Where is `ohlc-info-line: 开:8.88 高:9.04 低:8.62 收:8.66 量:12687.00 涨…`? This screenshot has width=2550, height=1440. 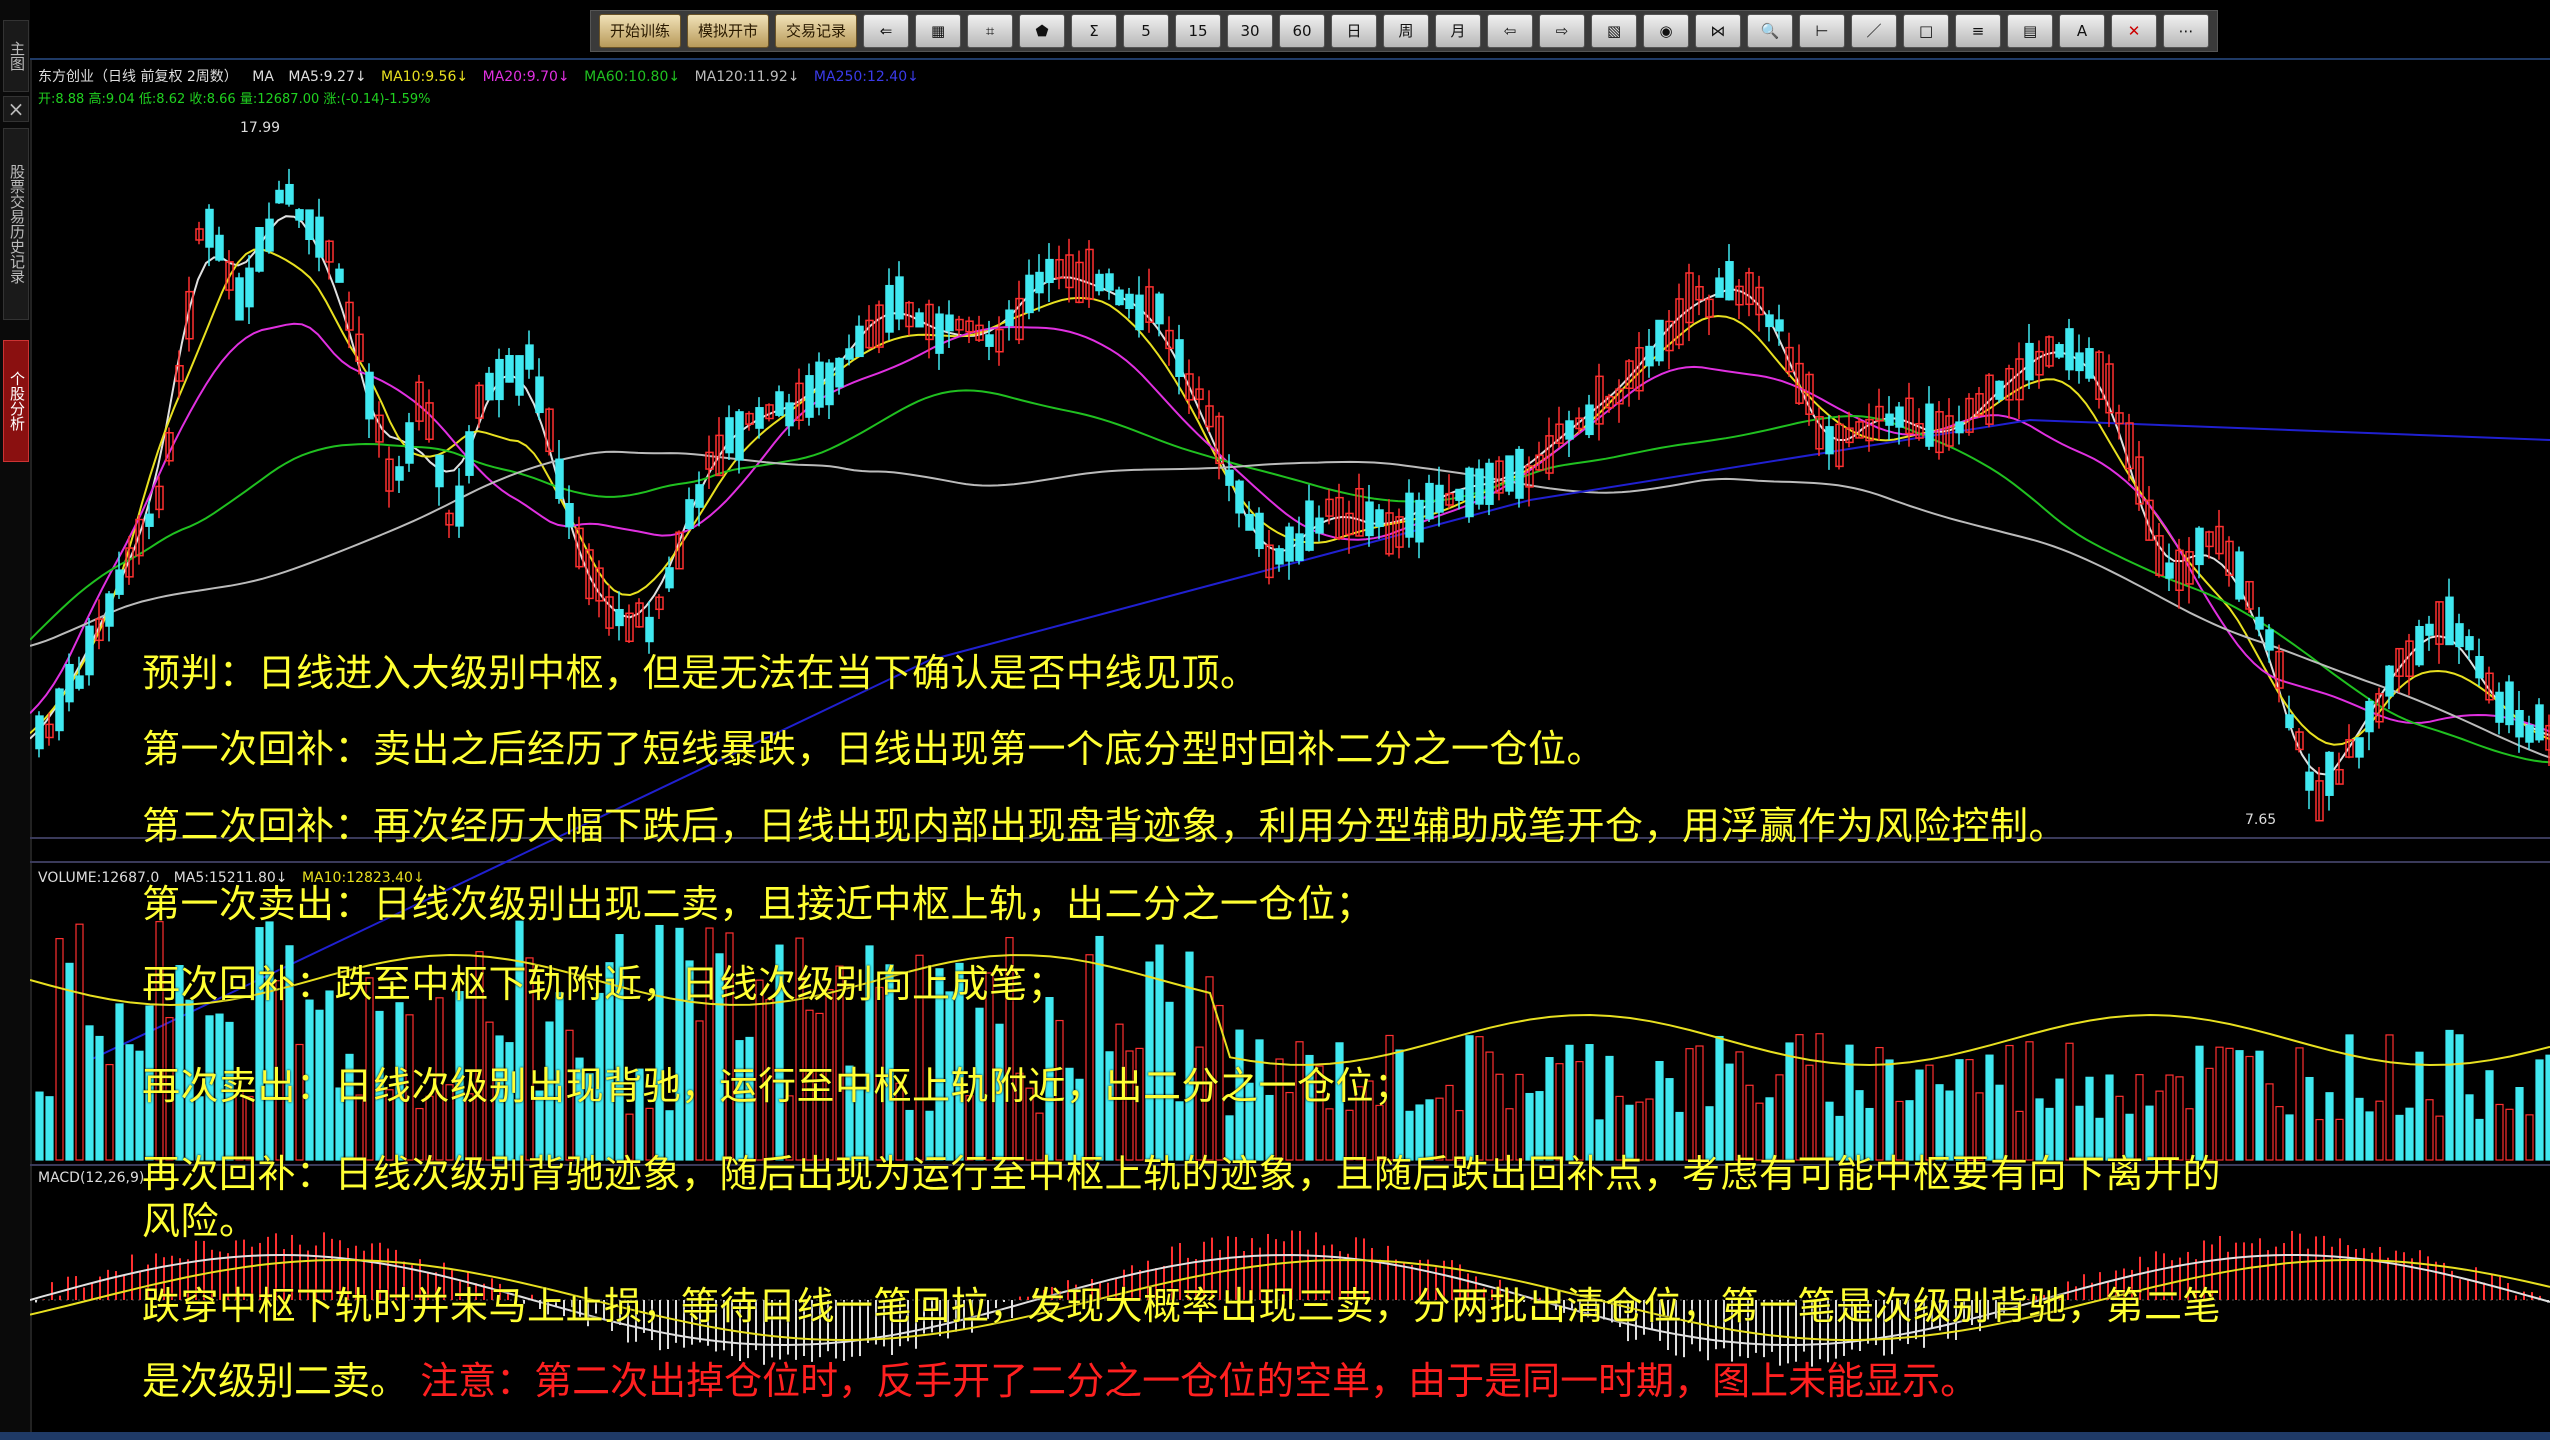 ohlc-info-line: 开:8.88 高:9.04 低:8.62 收:8.66 量:12687.00 涨… is located at coordinates (239, 97).